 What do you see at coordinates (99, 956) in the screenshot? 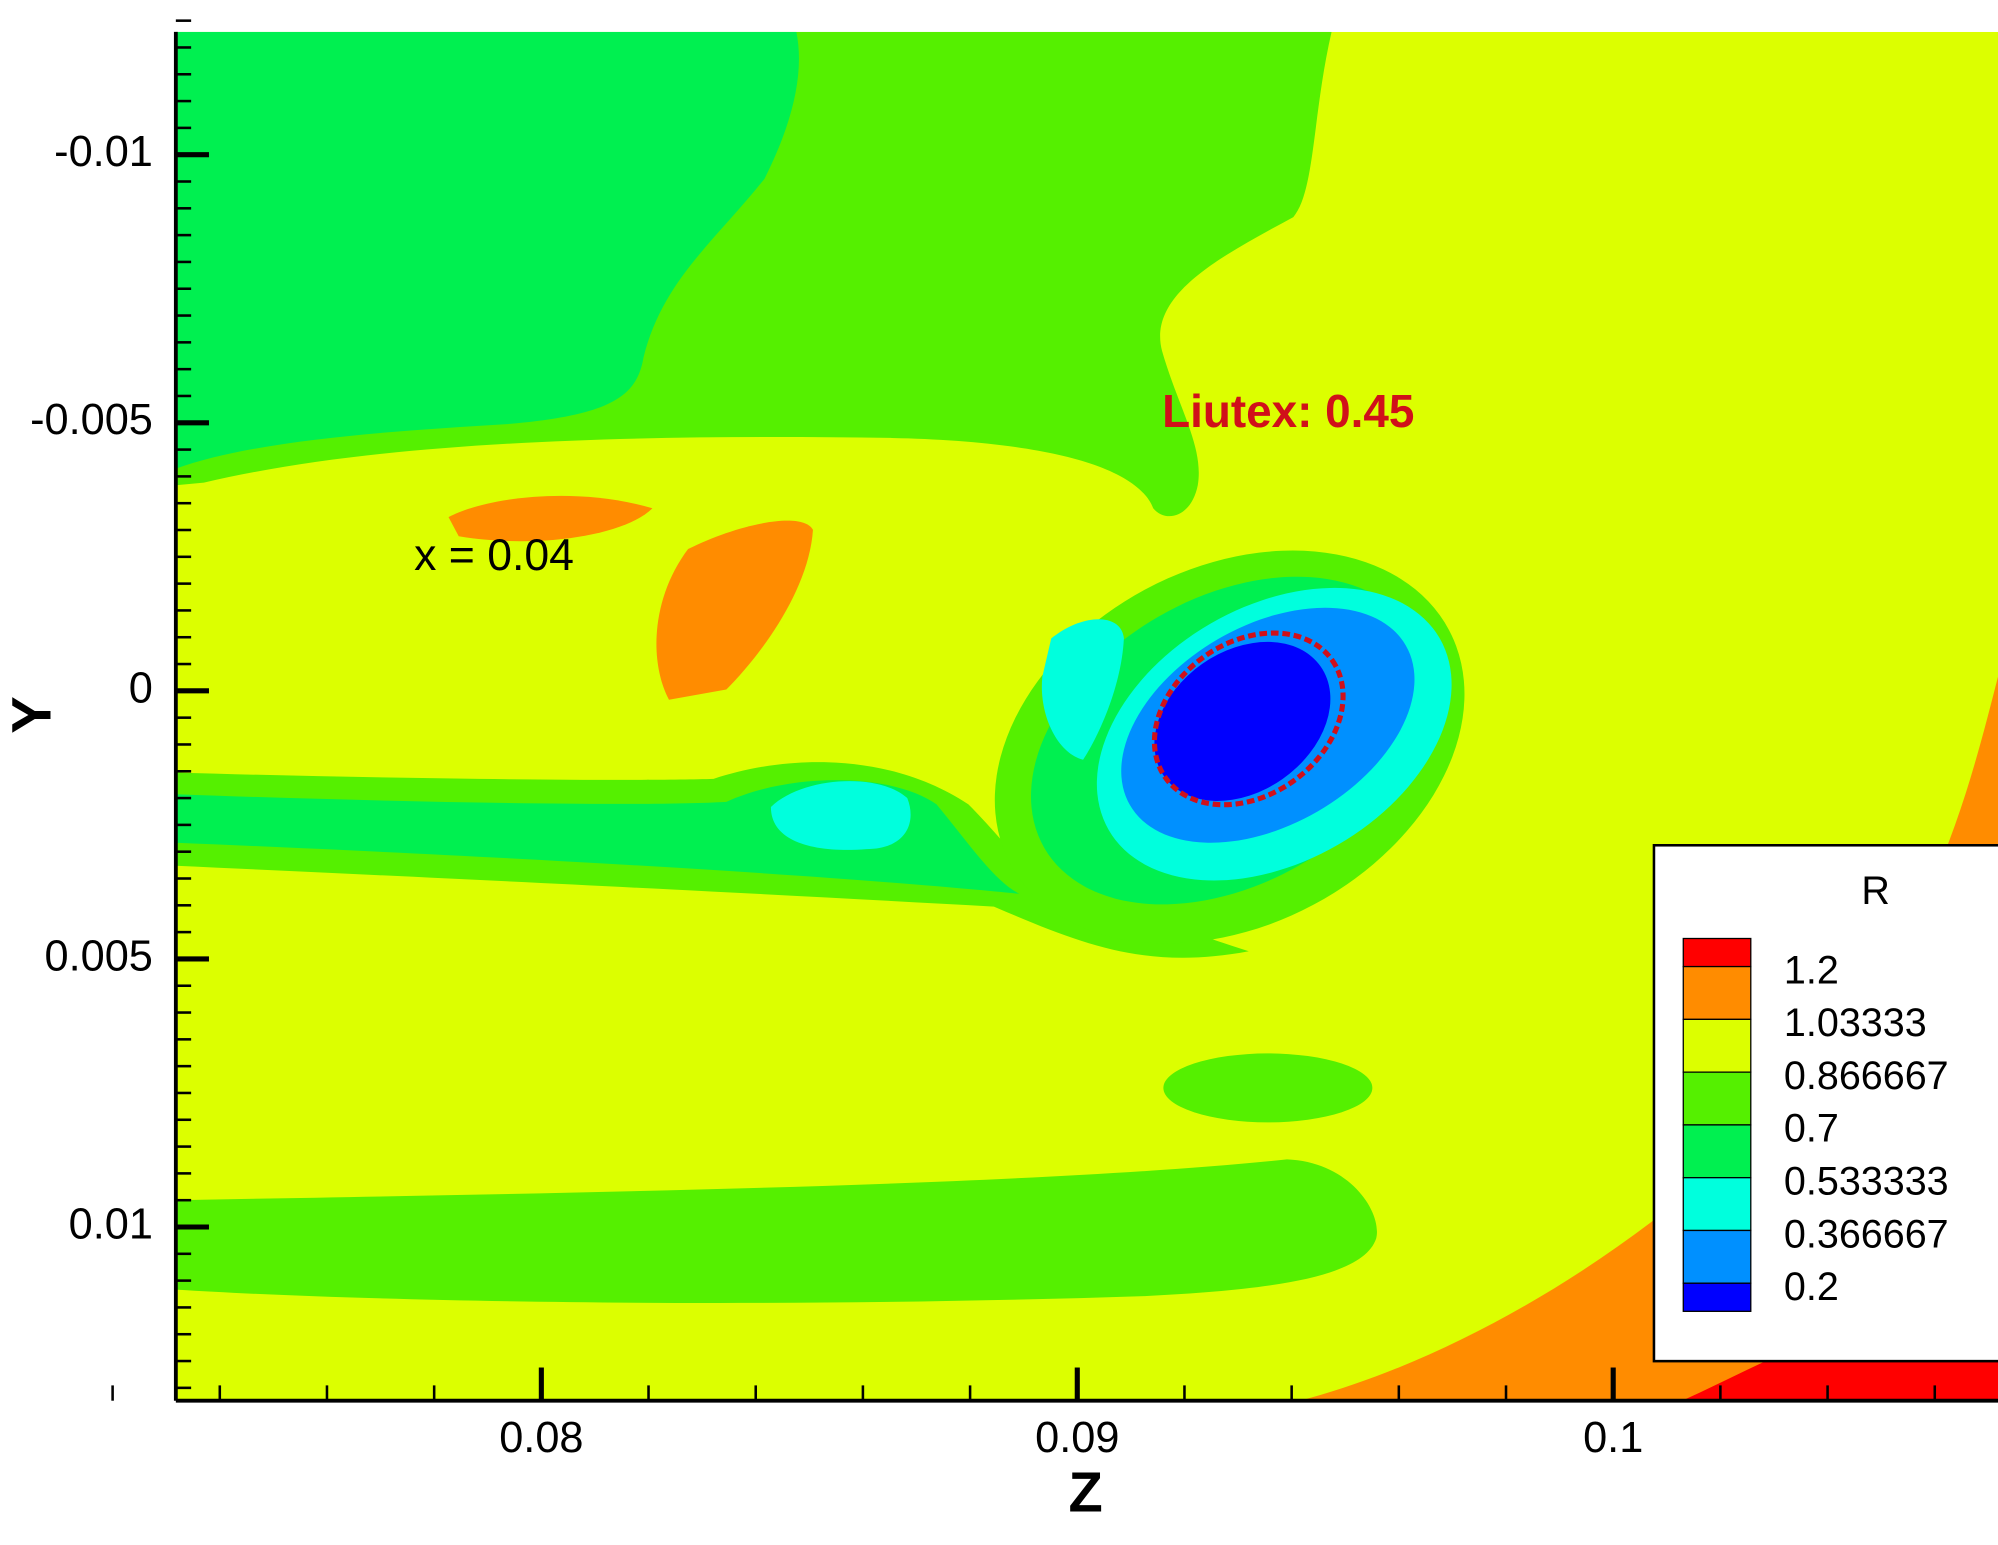
I see `y-tick-label: 0.005` at bounding box center [99, 956].